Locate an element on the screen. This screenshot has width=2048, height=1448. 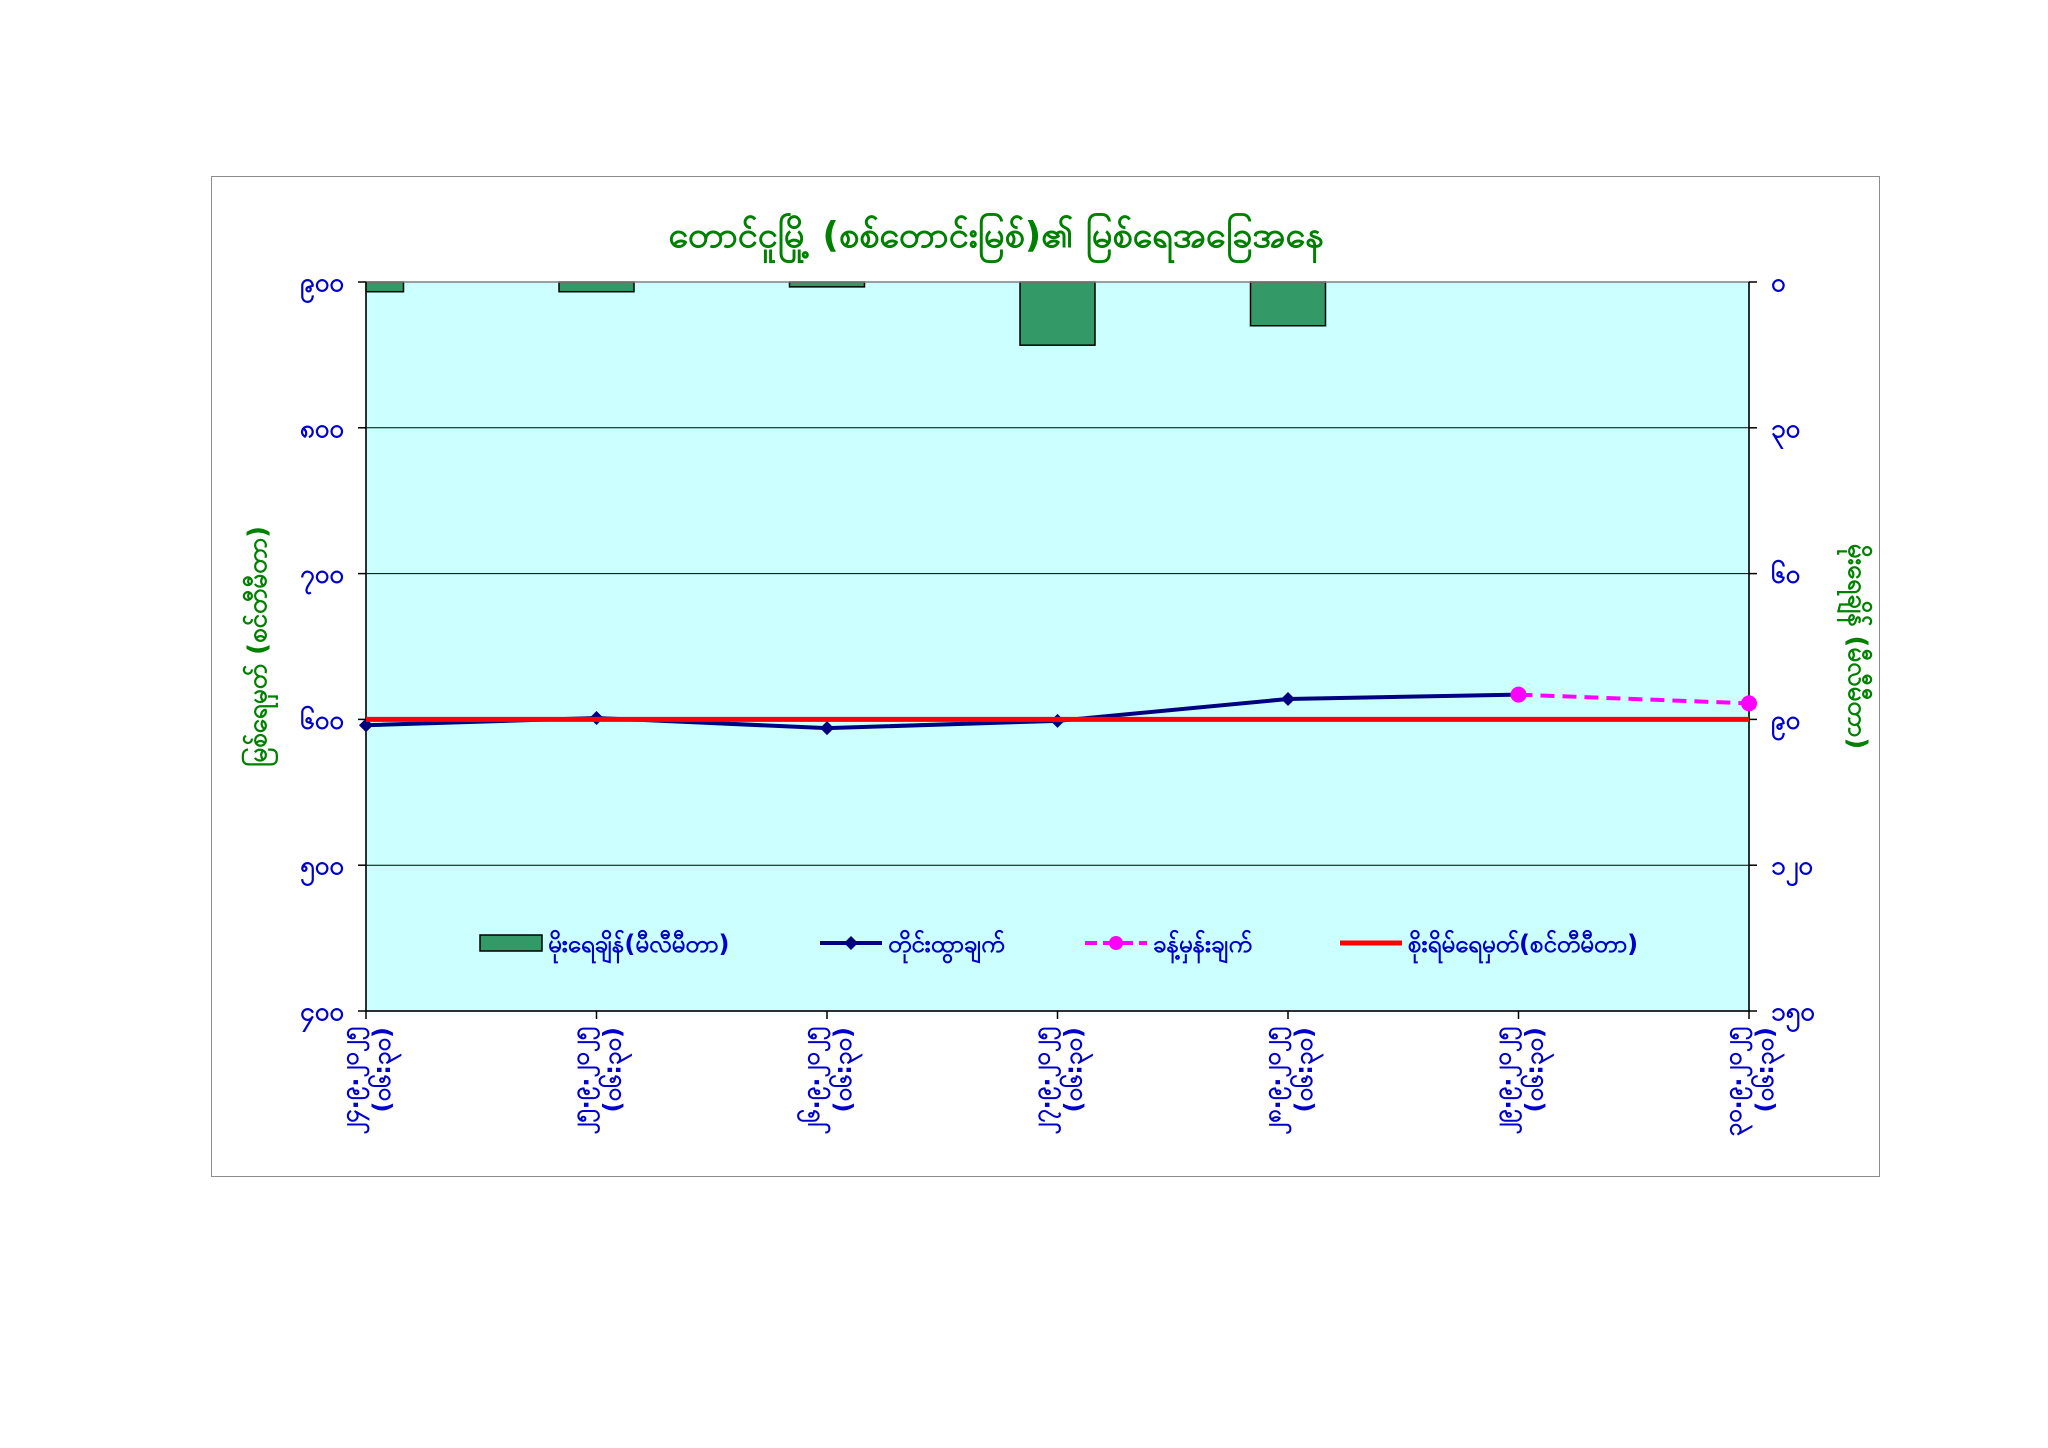
left-tick-label: ၇၀၀ is located at coordinates (322, 578).